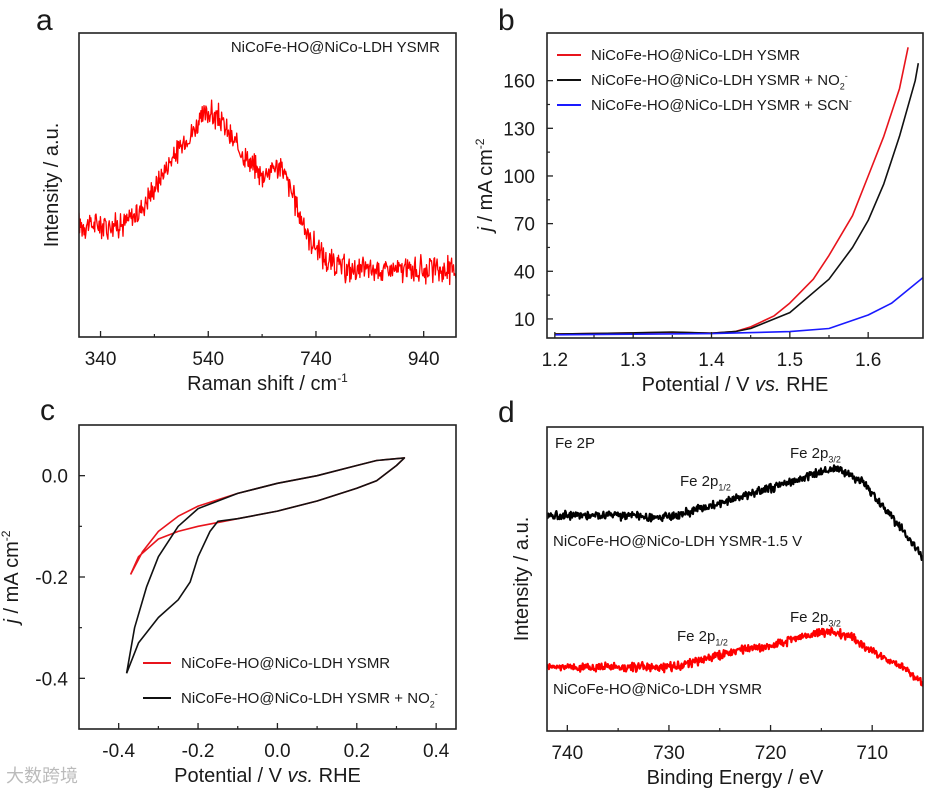 The height and width of the screenshot is (794, 936). What do you see at coordinates (506, 20) in the screenshot?
I see `panel-letter: b` at bounding box center [506, 20].